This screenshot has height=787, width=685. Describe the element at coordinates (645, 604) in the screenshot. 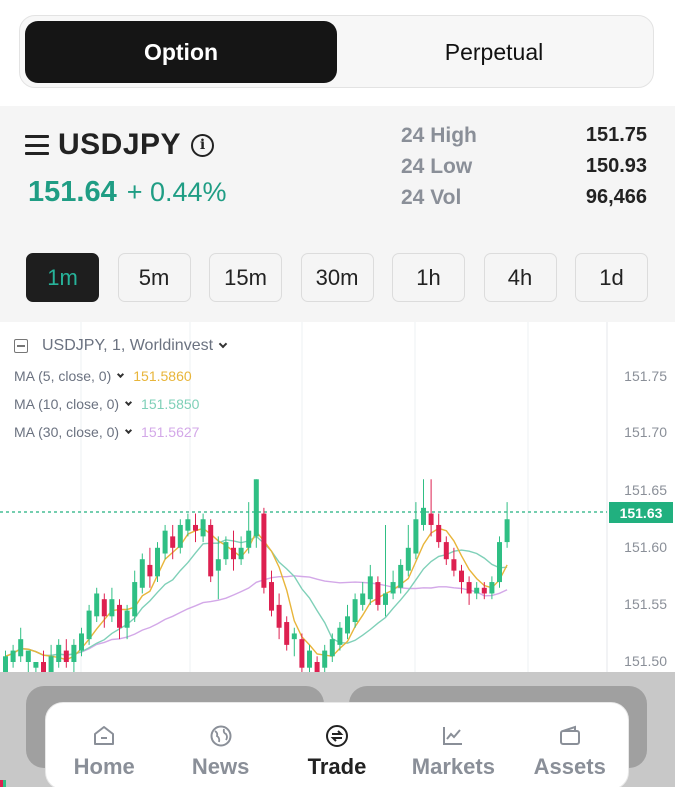

I see `price-axis-label: 151.55` at that location.